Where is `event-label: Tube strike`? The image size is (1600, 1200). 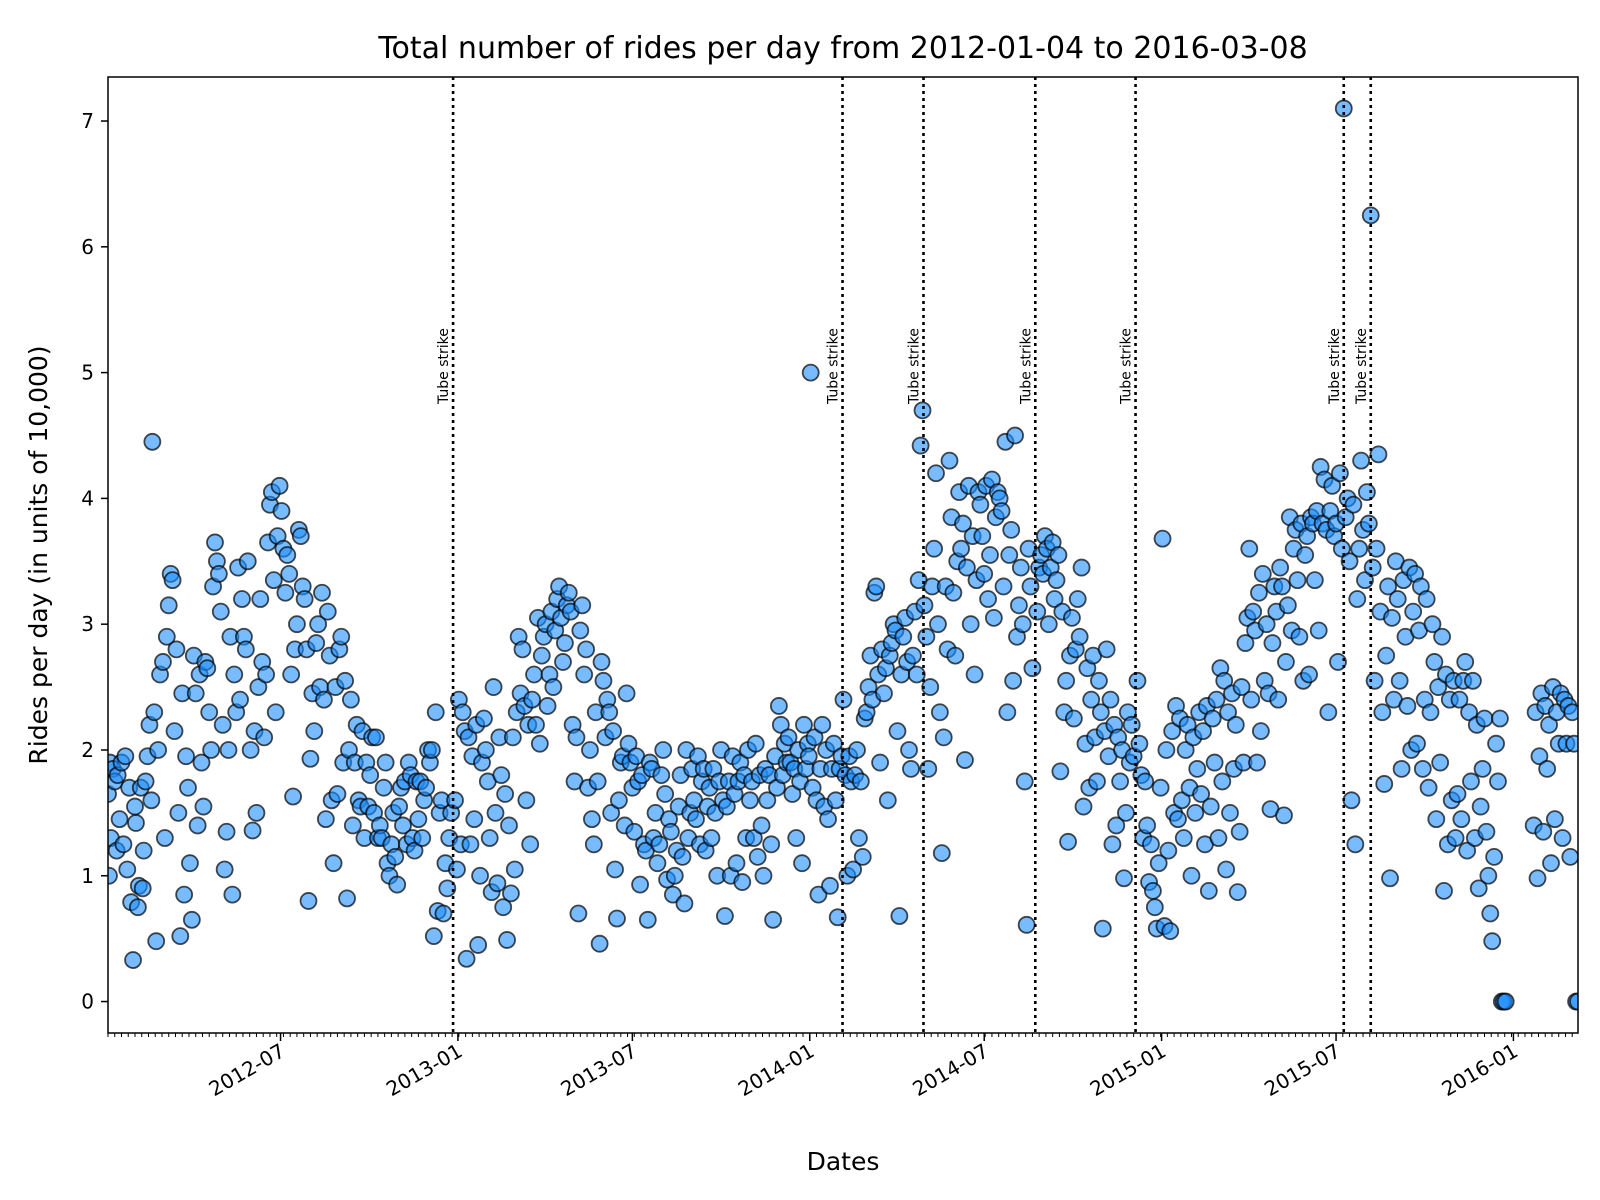 event-label: Tube strike is located at coordinates (1127, 366).